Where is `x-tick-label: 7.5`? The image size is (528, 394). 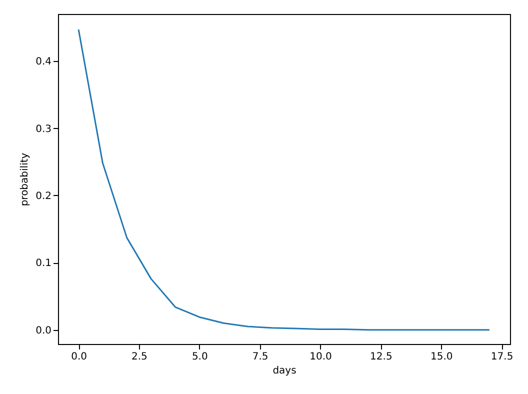
x-tick-label: 7.5 is located at coordinates (260, 357).